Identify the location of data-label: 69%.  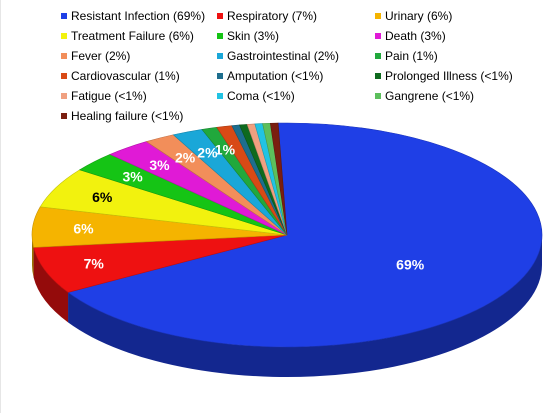
(410, 265).